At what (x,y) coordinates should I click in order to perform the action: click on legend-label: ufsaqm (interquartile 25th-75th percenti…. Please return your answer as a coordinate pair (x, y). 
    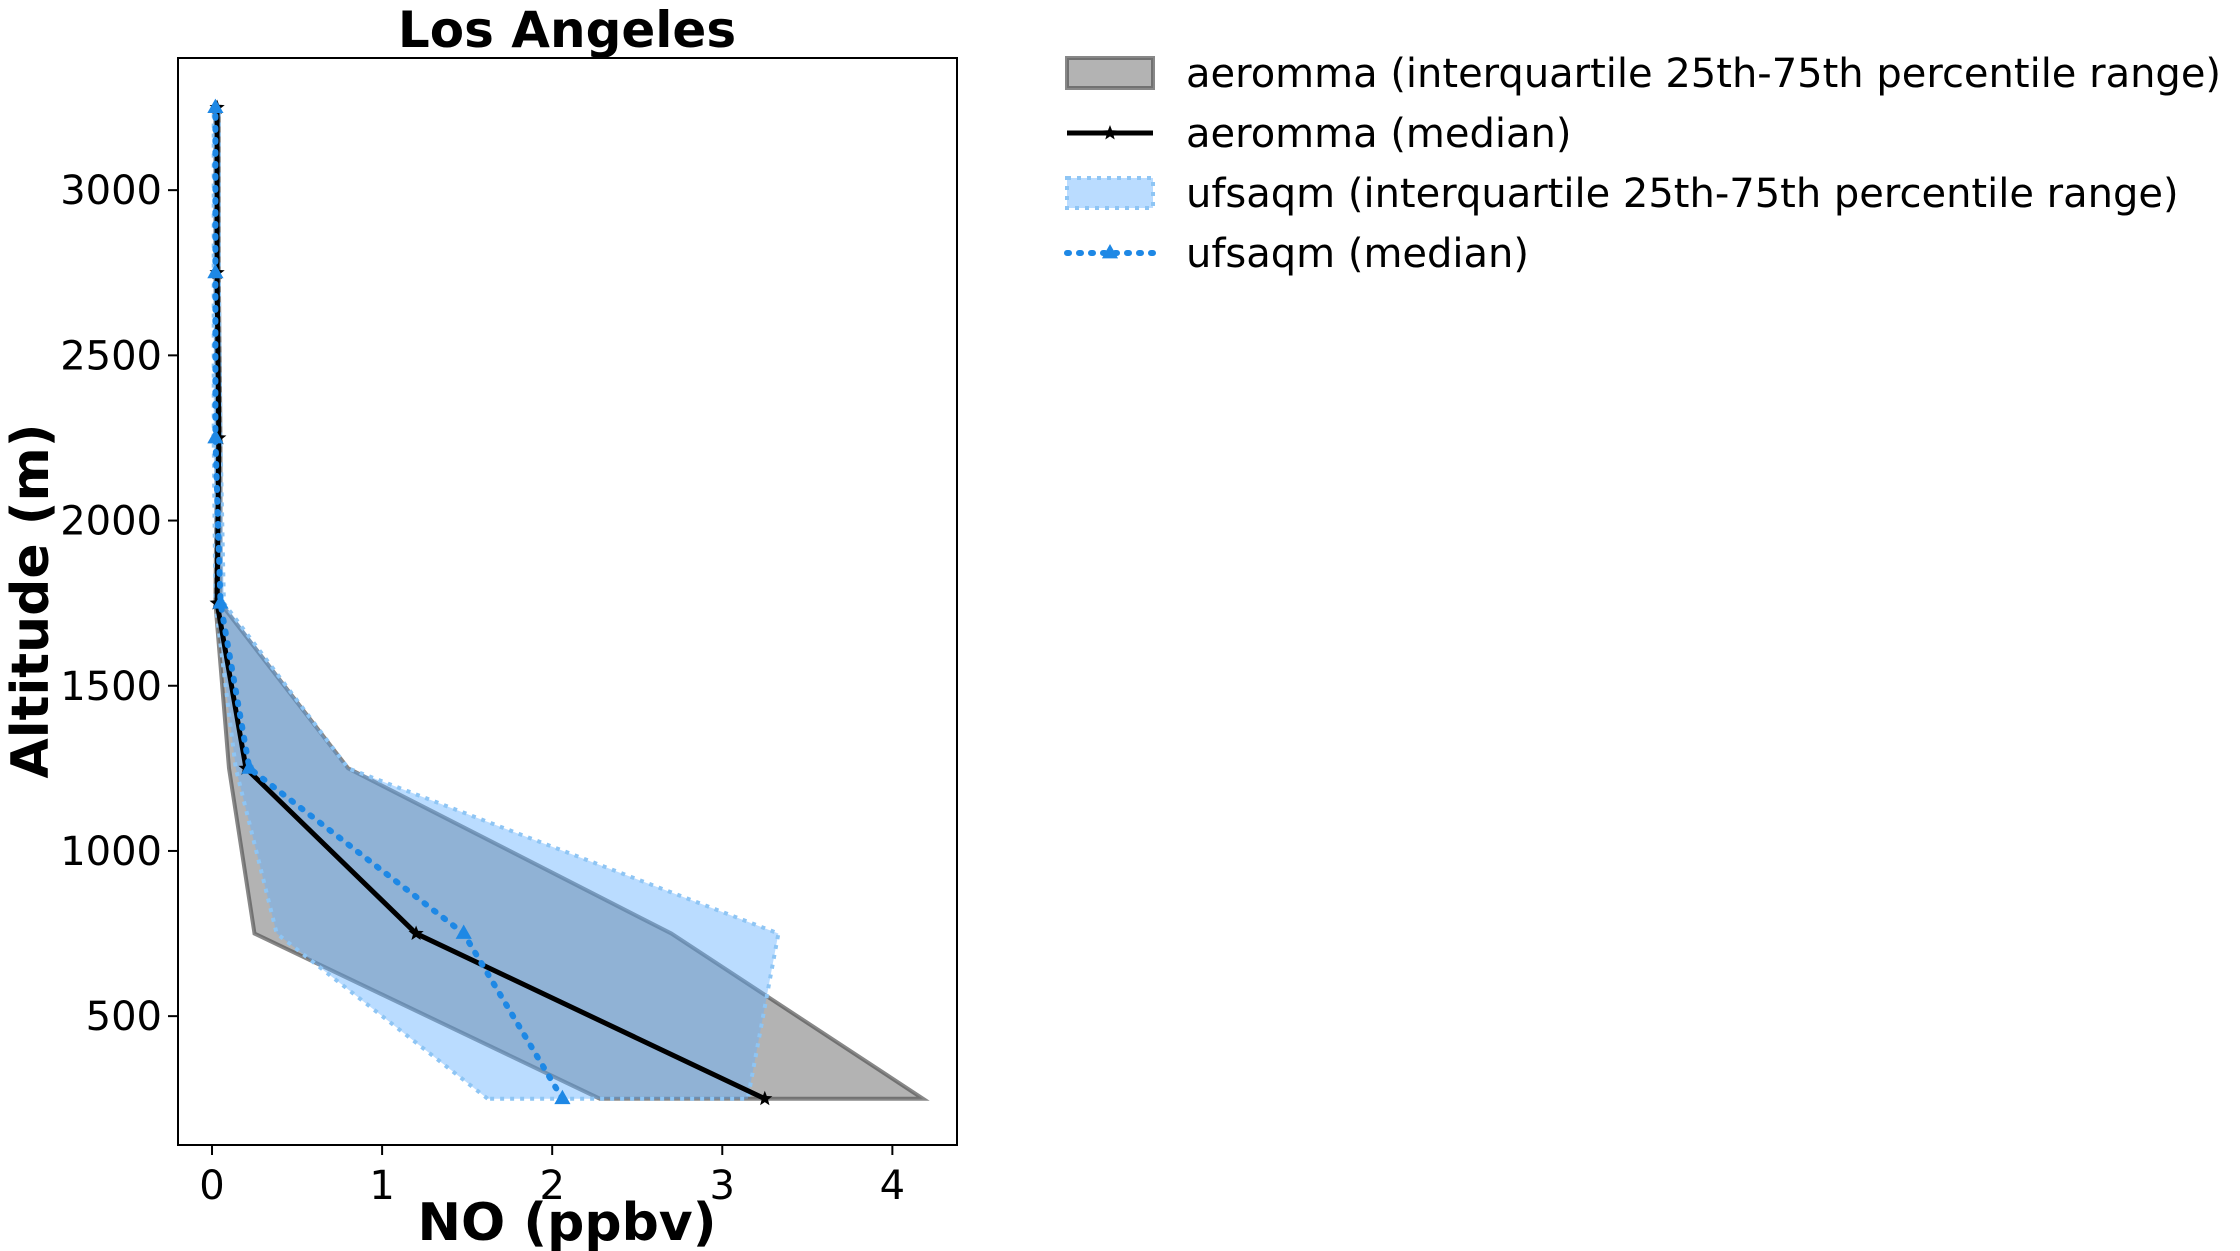
    Looking at the image, I should click on (1682, 194).